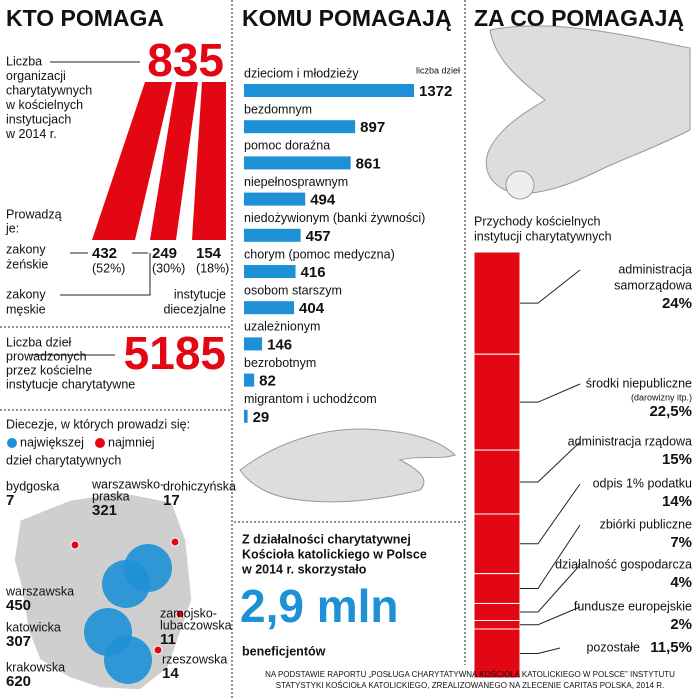 Image resolution: width=700 pixels, height=700 pixels. I want to click on section-title: KOMU POMAGAJĄ, so click(347, 18).